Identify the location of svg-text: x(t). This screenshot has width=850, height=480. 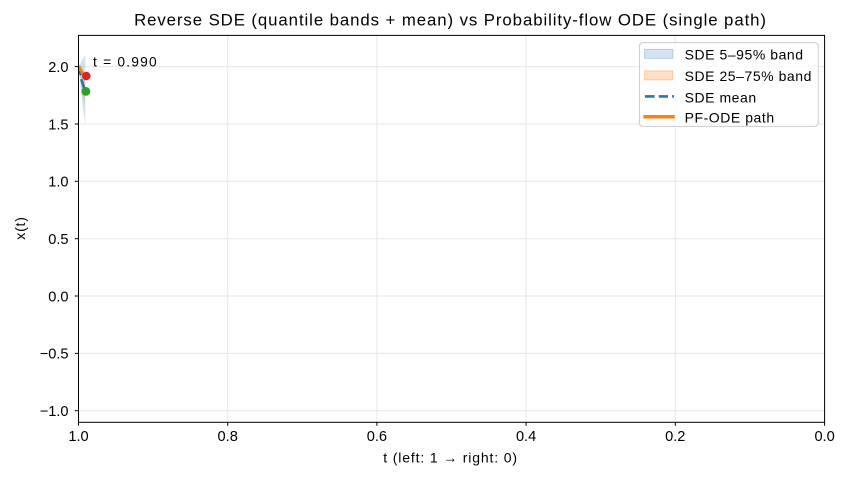
(20, 227).